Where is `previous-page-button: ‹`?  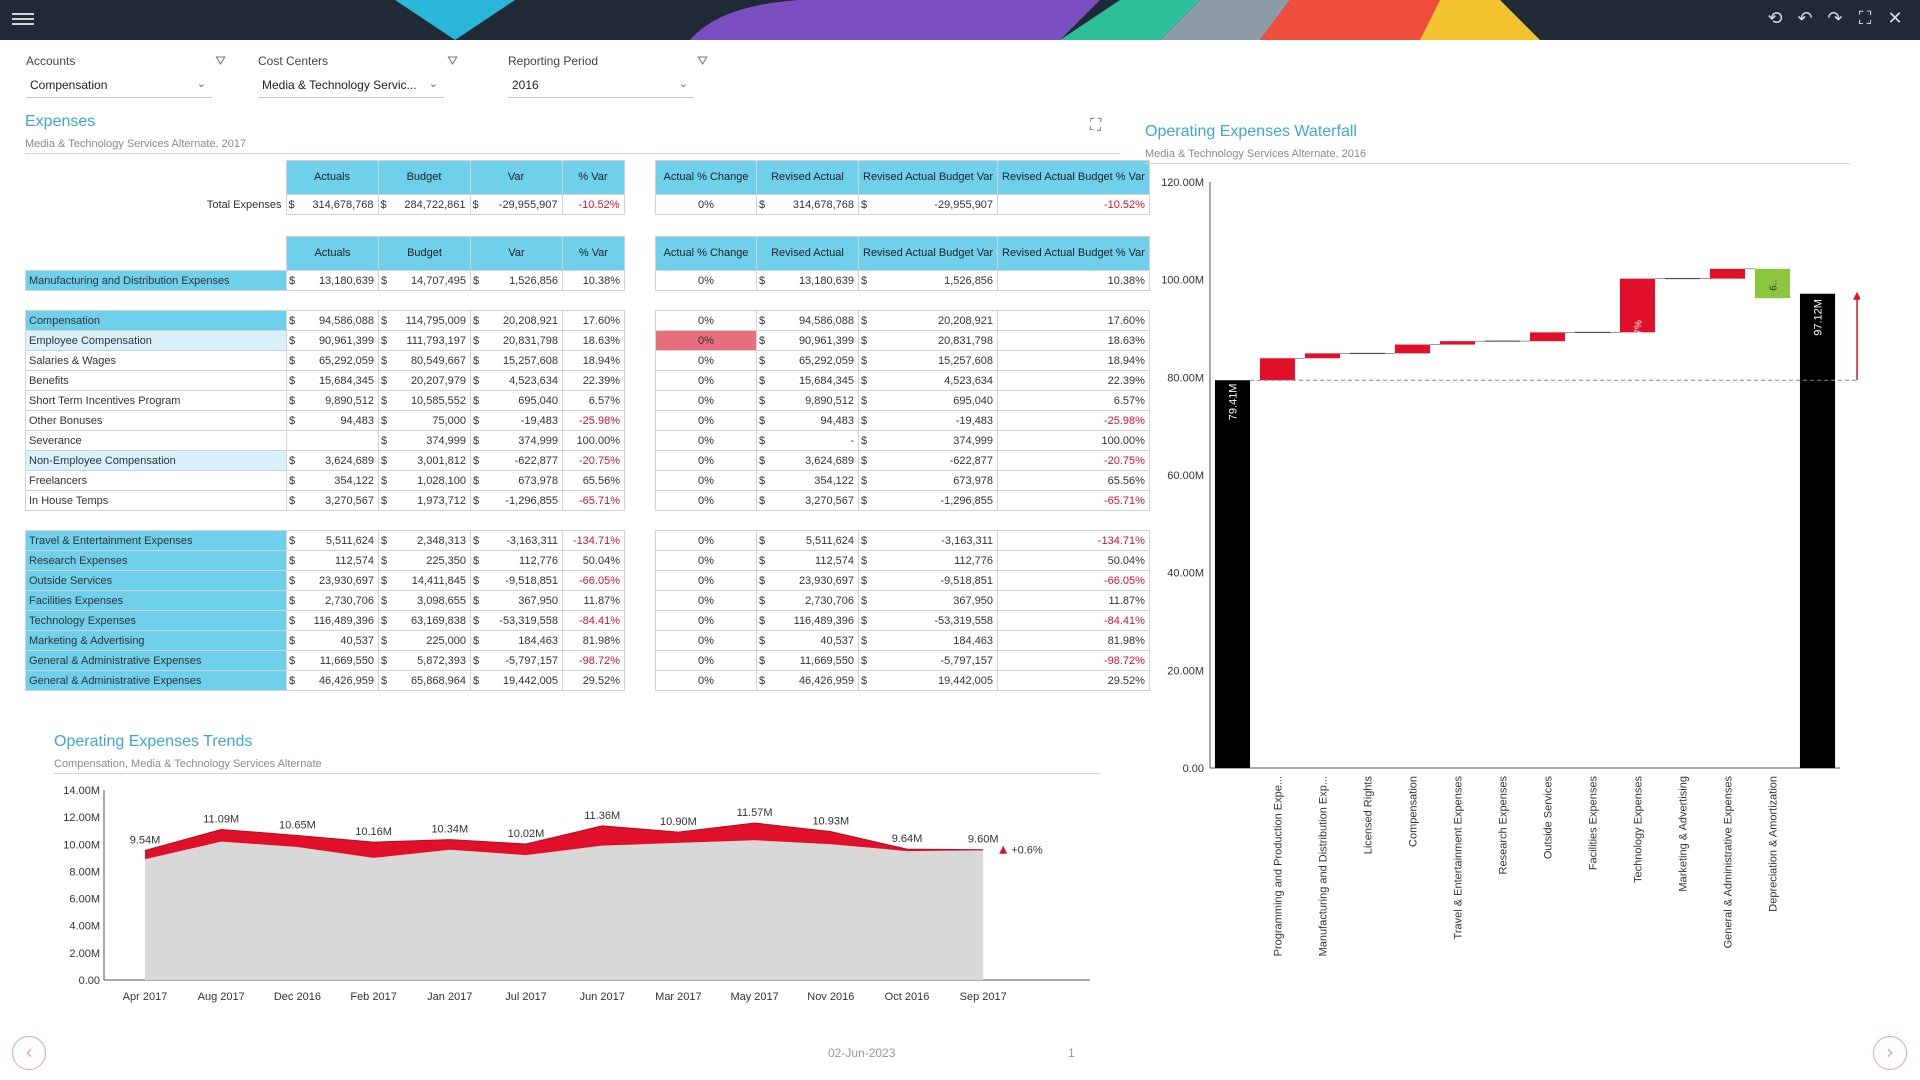 previous-page-button: ‹ is located at coordinates (29, 1053).